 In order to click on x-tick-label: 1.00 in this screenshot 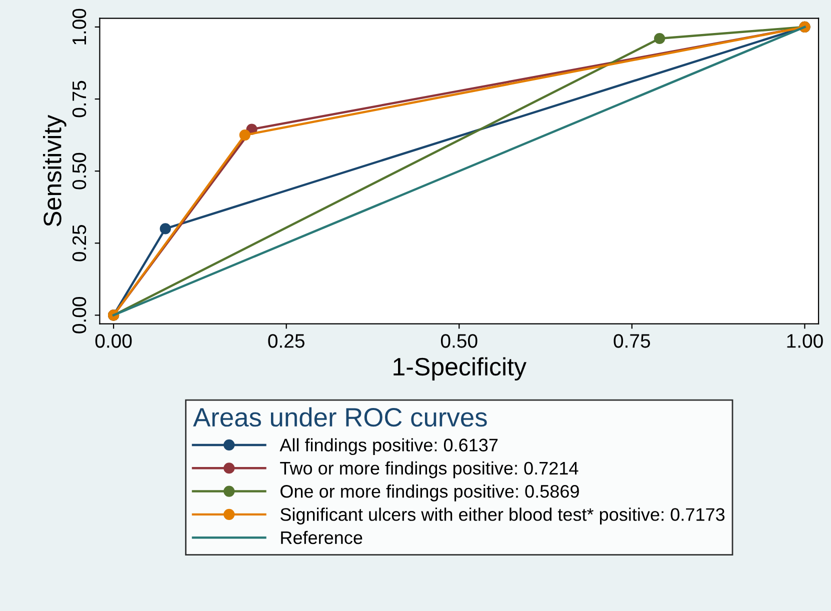, I will do `click(805, 341)`.